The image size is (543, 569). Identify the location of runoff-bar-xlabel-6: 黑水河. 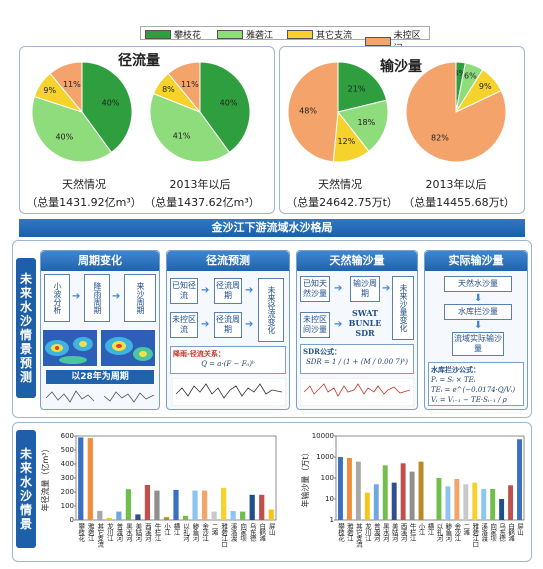
(128, 532).